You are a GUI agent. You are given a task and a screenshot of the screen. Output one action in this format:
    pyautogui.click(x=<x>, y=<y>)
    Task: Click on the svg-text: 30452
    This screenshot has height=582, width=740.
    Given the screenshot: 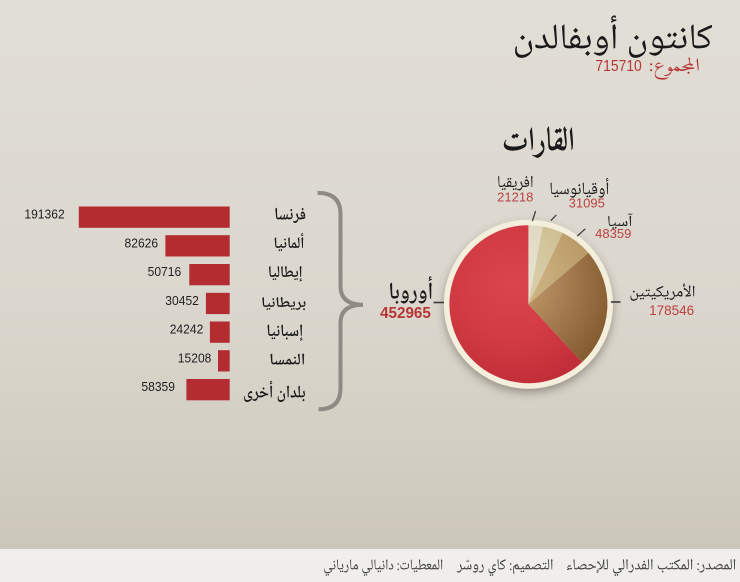 What is the action you would take?
    pyautogui.click(x=182, y=301)
    